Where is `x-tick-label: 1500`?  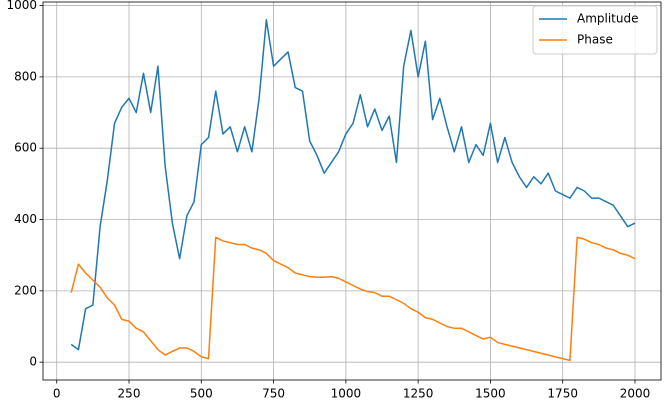 x-tick-label: 1500 is located at coordinates (490, 394).